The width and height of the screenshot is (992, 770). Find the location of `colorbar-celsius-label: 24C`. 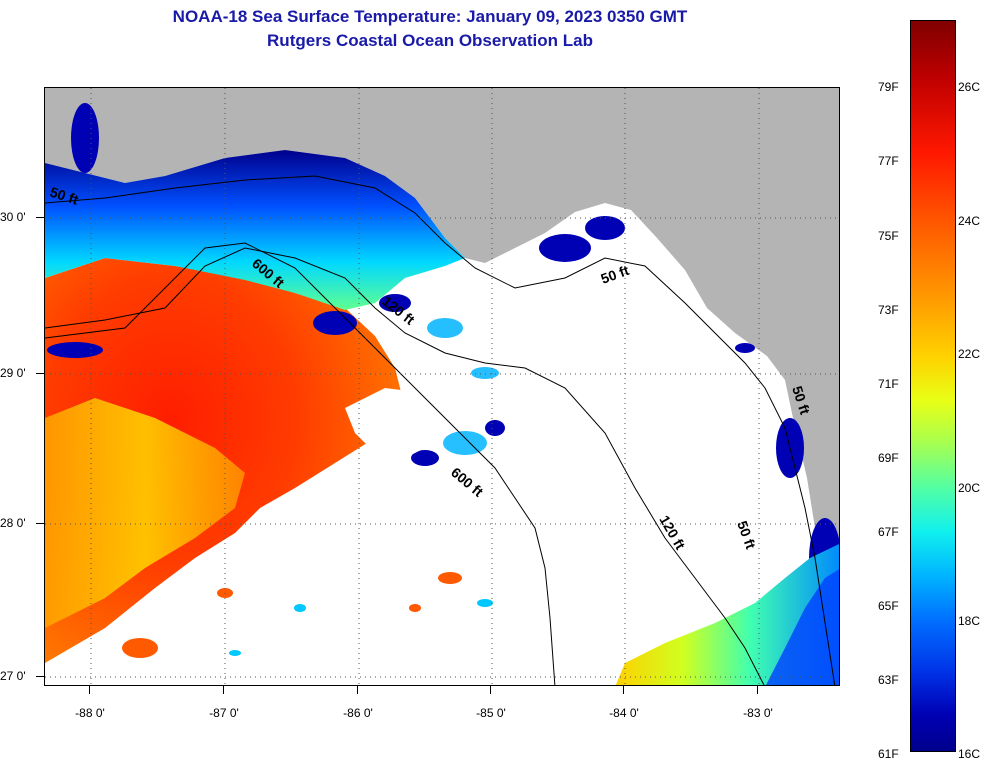

colorbar-celsius-label: 24C is located at coordinates (969, 221).